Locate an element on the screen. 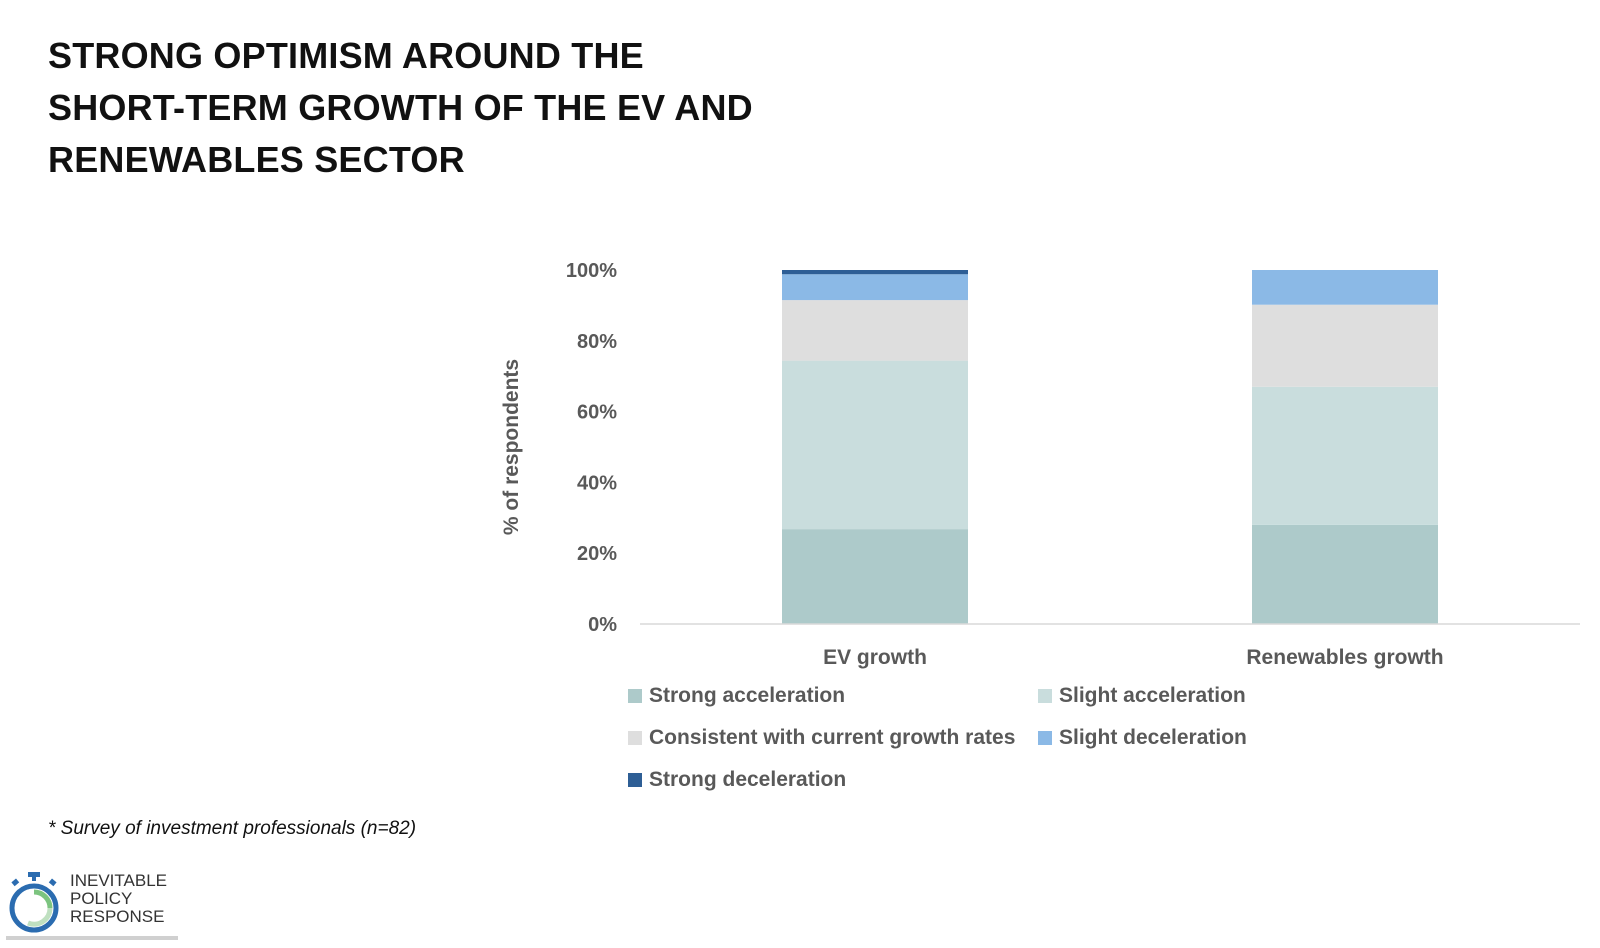 The height and width of the screenshot is (948, 1600). legend-label: Strong deceleration is located at coordinates (748, 779).